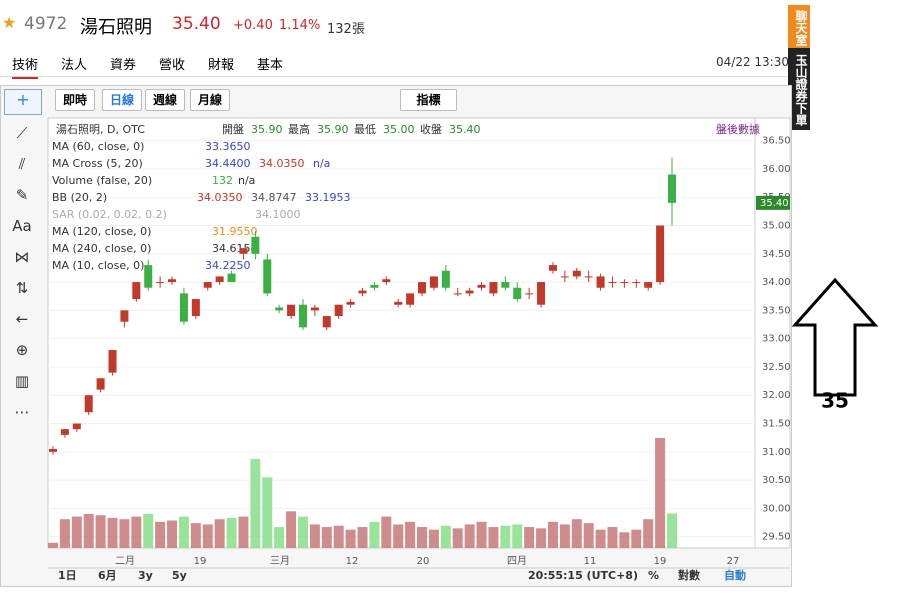 Image resolution: width=900 pixels, height=600 pixels. I want to click on tab: 財報, so click(221, 65).